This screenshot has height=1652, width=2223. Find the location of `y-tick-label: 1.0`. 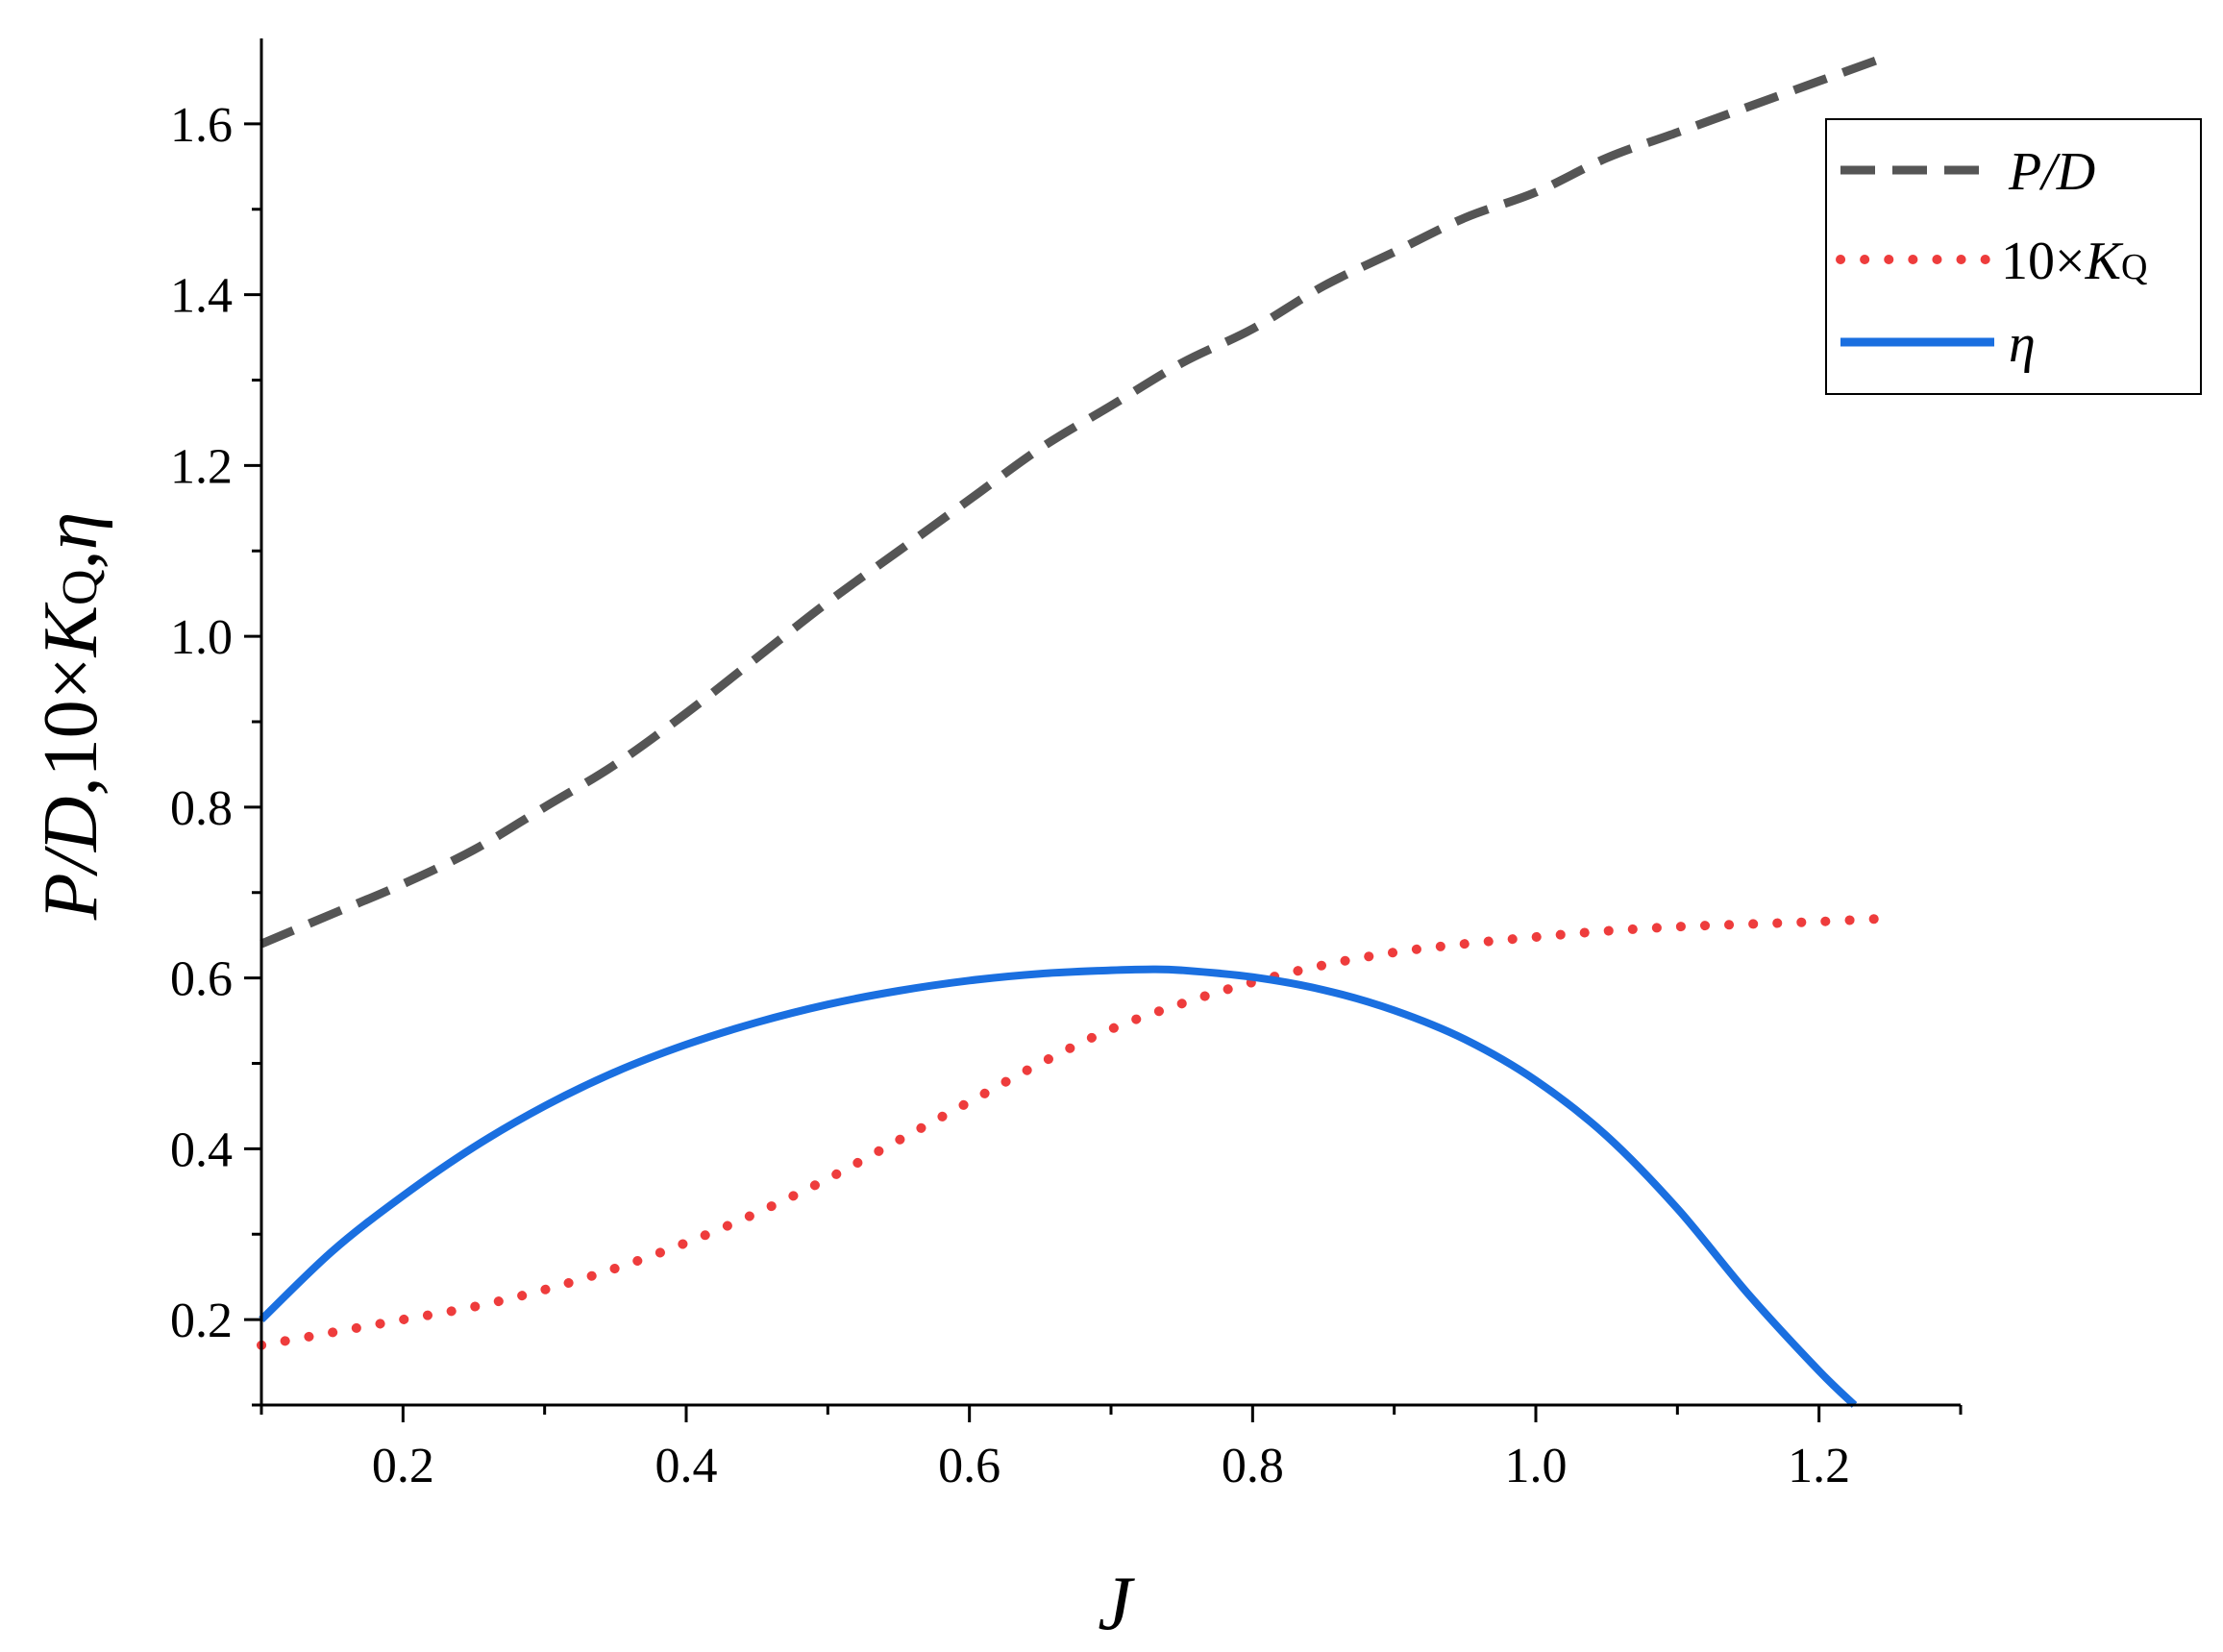

y-tick-label: 1.0 is located at coordinates (201, 637).